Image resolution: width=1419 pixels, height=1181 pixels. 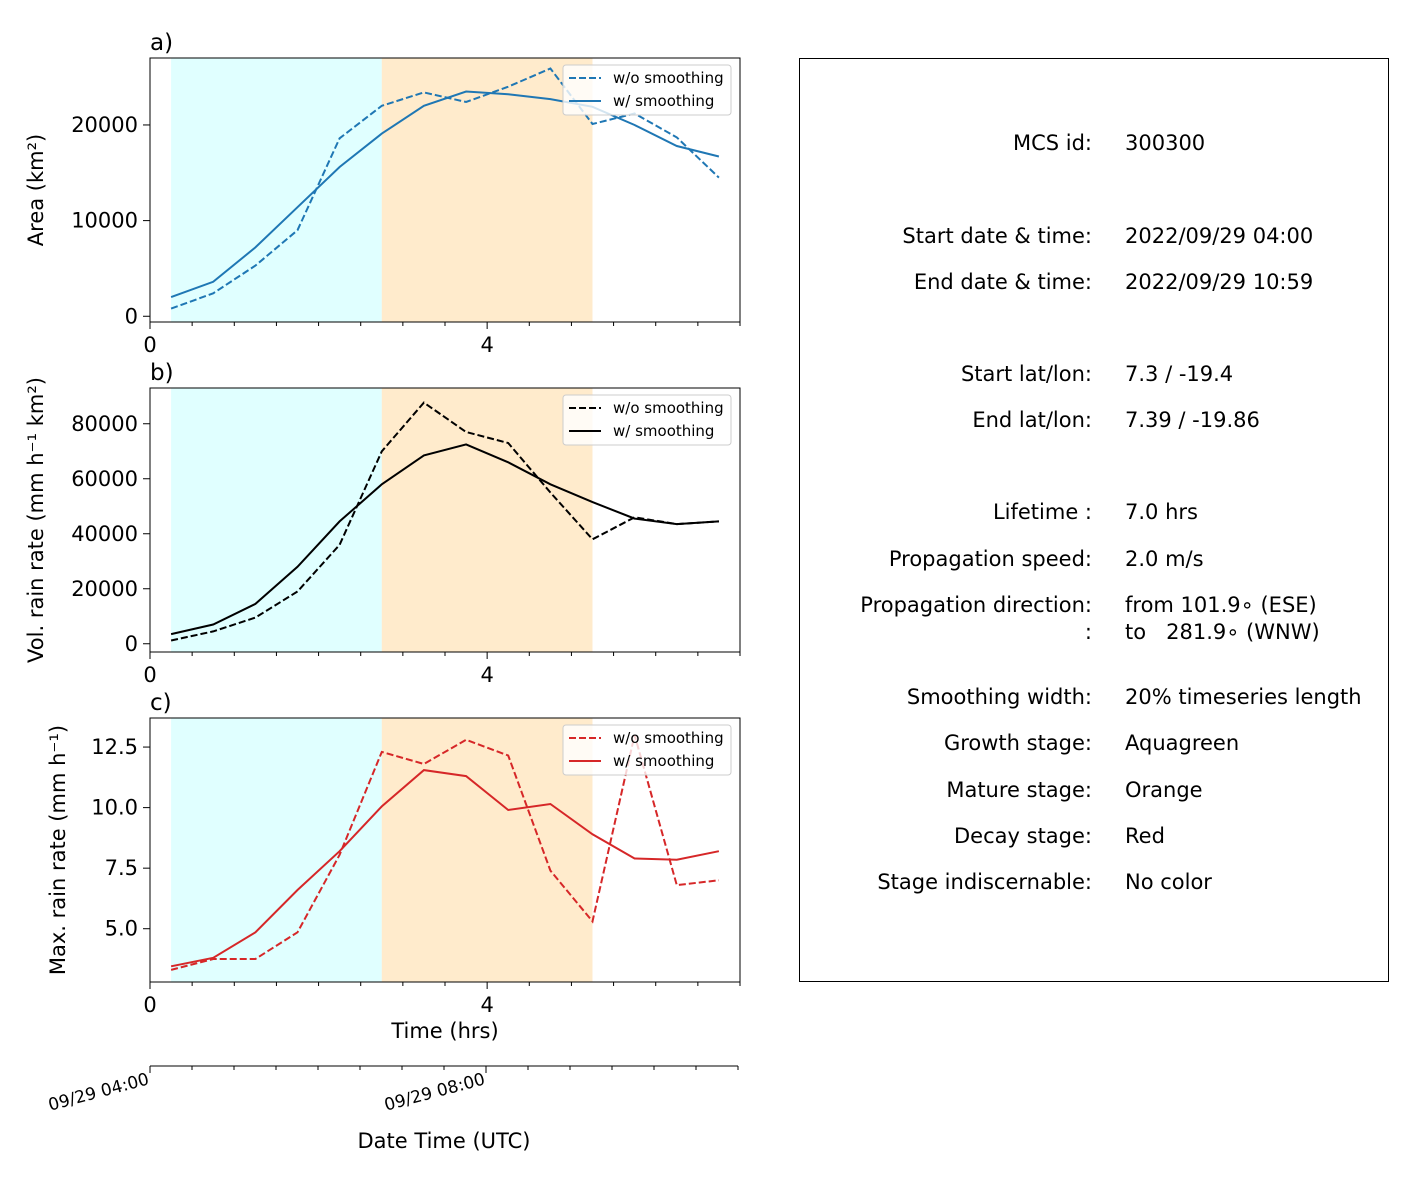 What do you see at coordinates (121, 868) in the screenshot?
I see `y-tick-label: 7.5` at bounding box center [121, 868].